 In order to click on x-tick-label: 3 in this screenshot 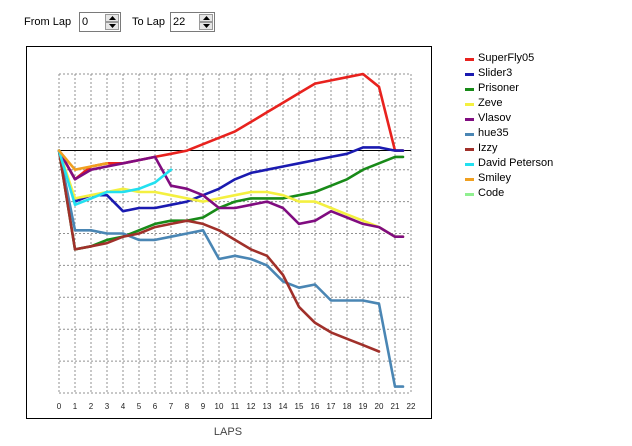, I will do `click(107, 406)`.